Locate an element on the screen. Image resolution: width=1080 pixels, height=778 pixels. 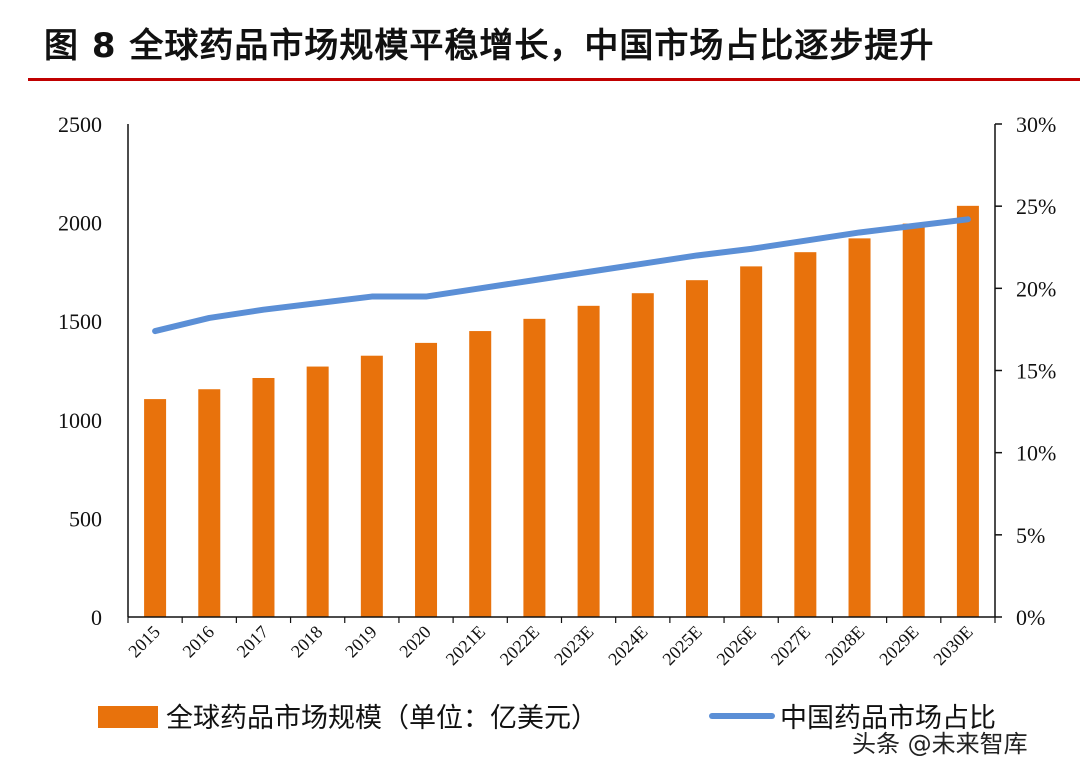
bar-2022E is located at coordinates (534, 467).